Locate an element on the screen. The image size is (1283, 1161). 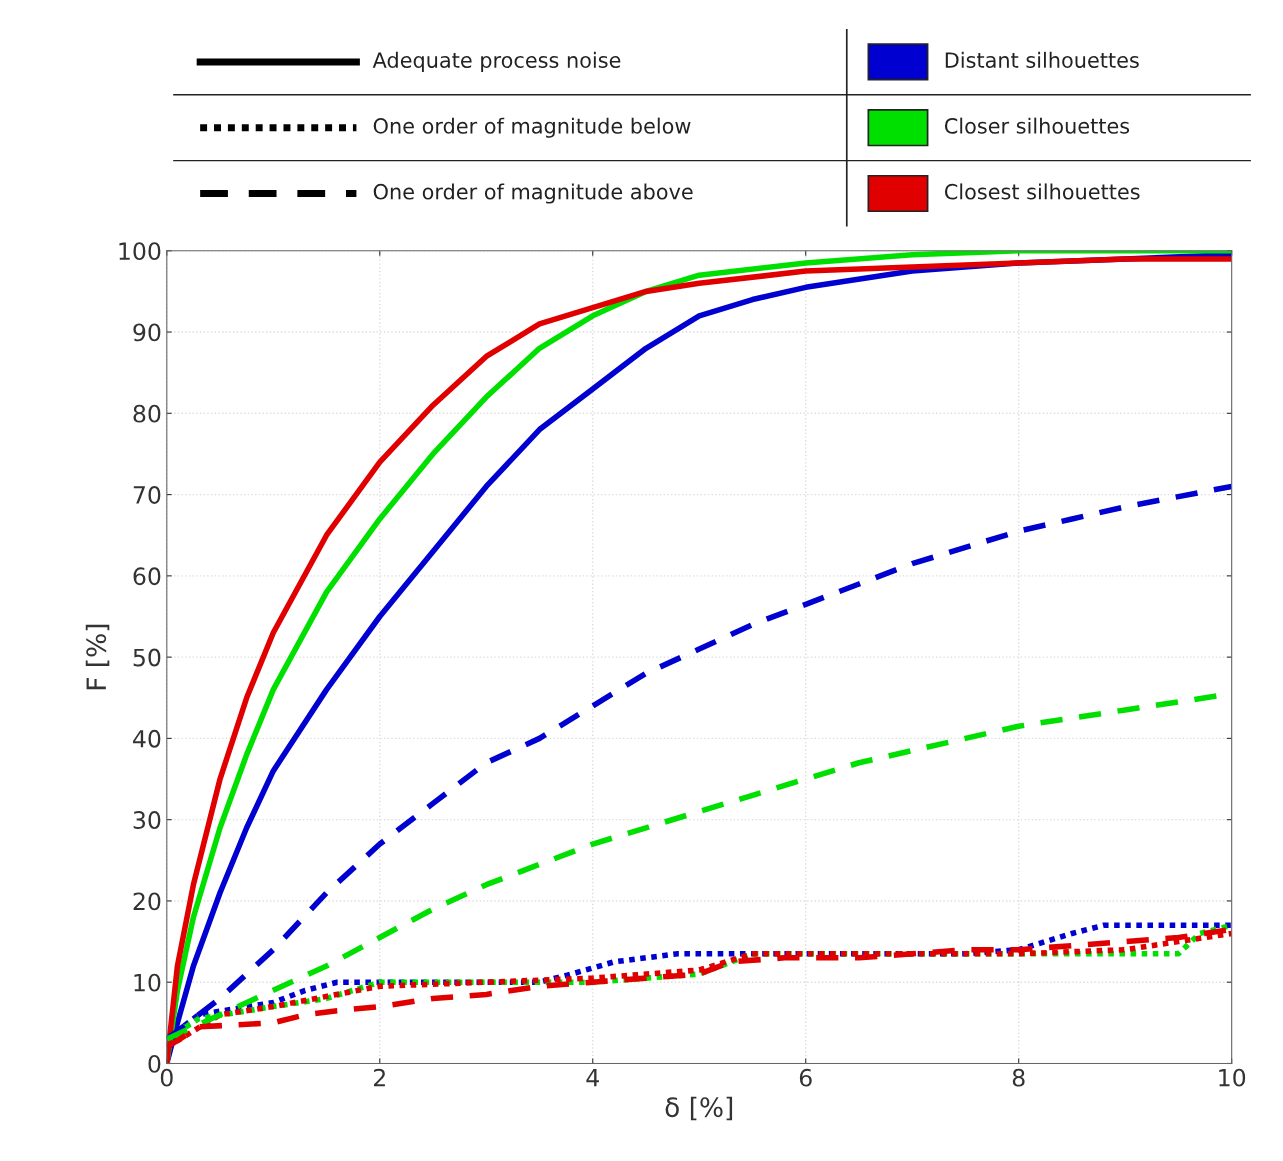
y-tick-label: 30 is located at coordinates (147, 820).